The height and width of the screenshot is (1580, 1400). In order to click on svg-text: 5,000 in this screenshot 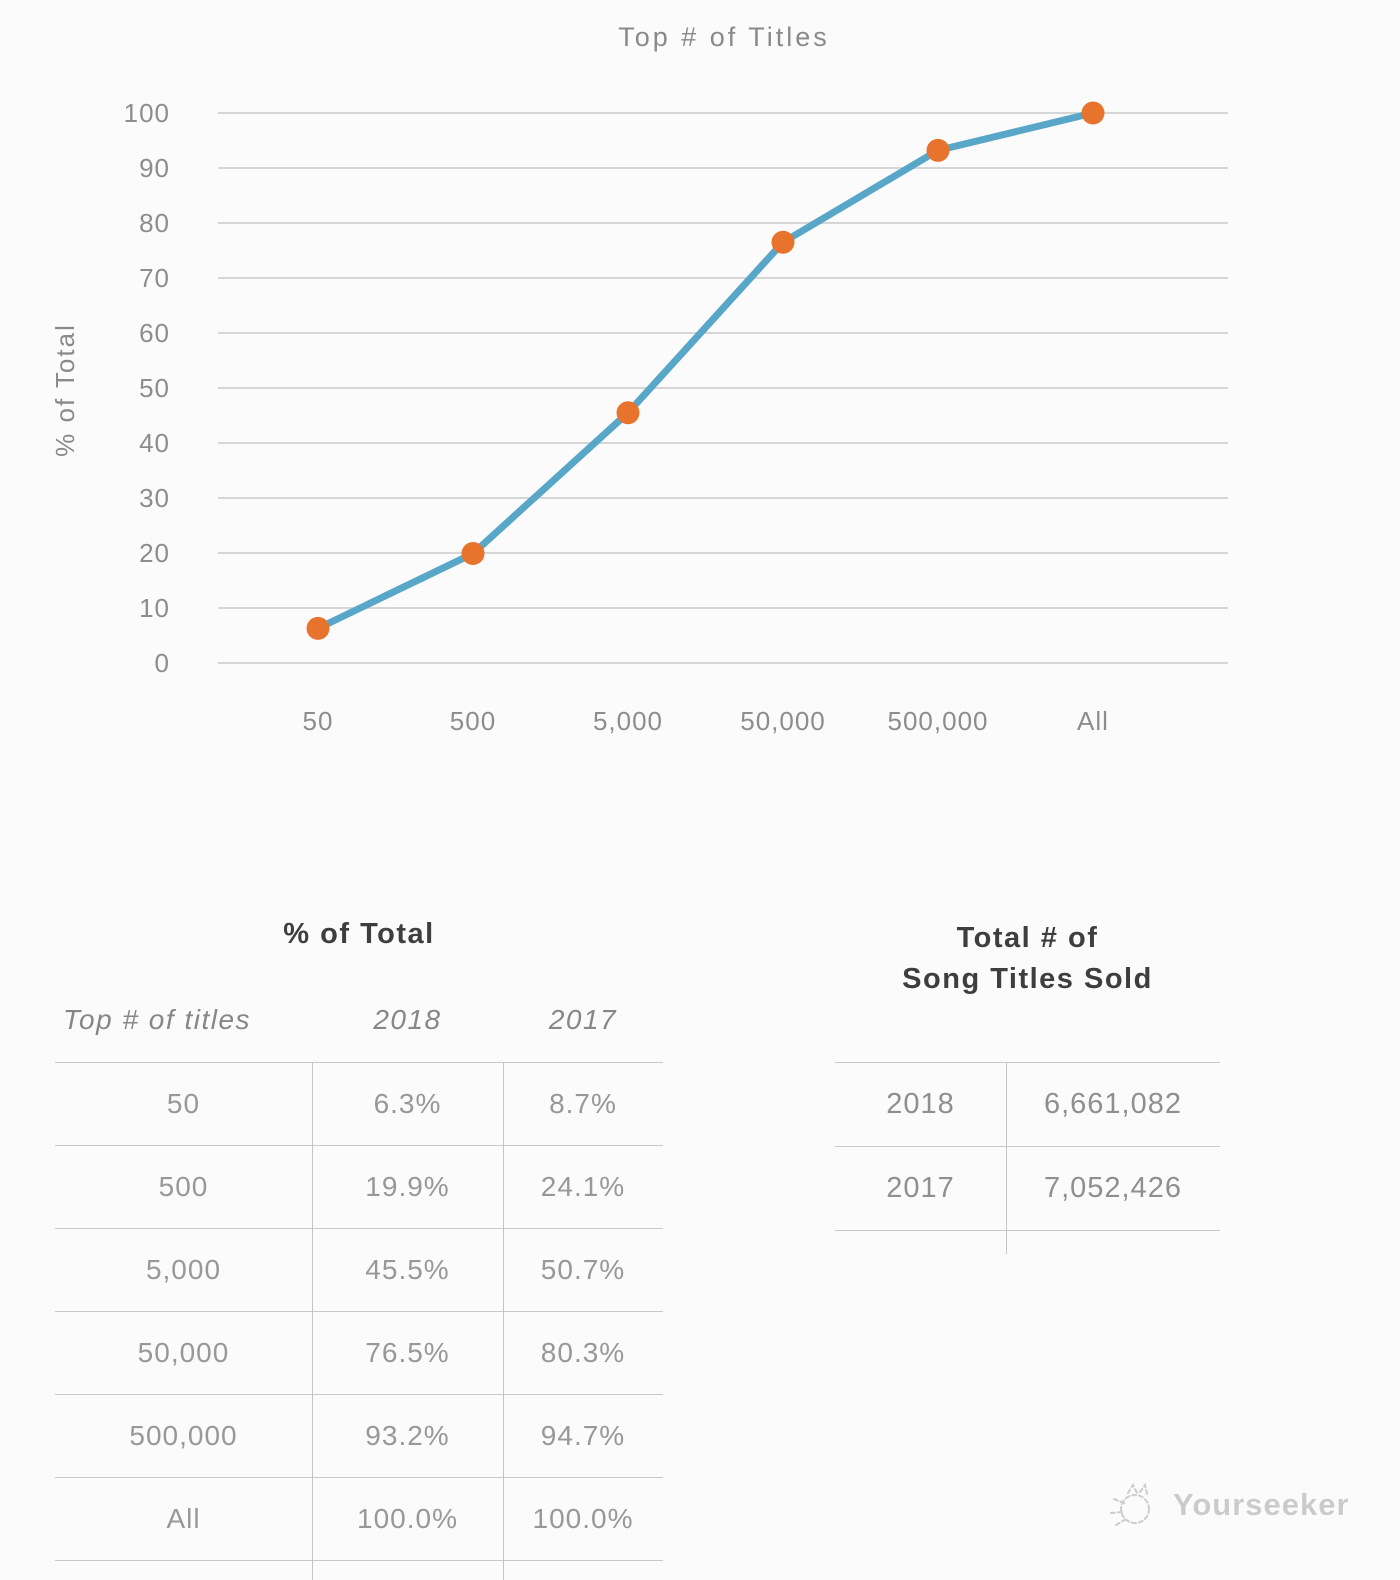, I will do `click(628, 721)`.